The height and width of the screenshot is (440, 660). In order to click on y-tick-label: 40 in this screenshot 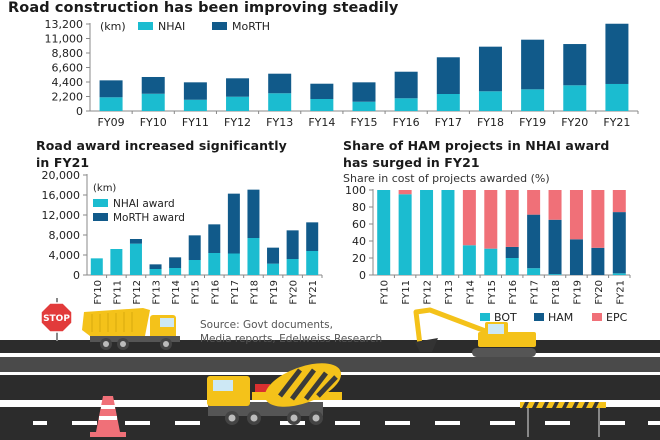, I will do `click(359, 241)`.